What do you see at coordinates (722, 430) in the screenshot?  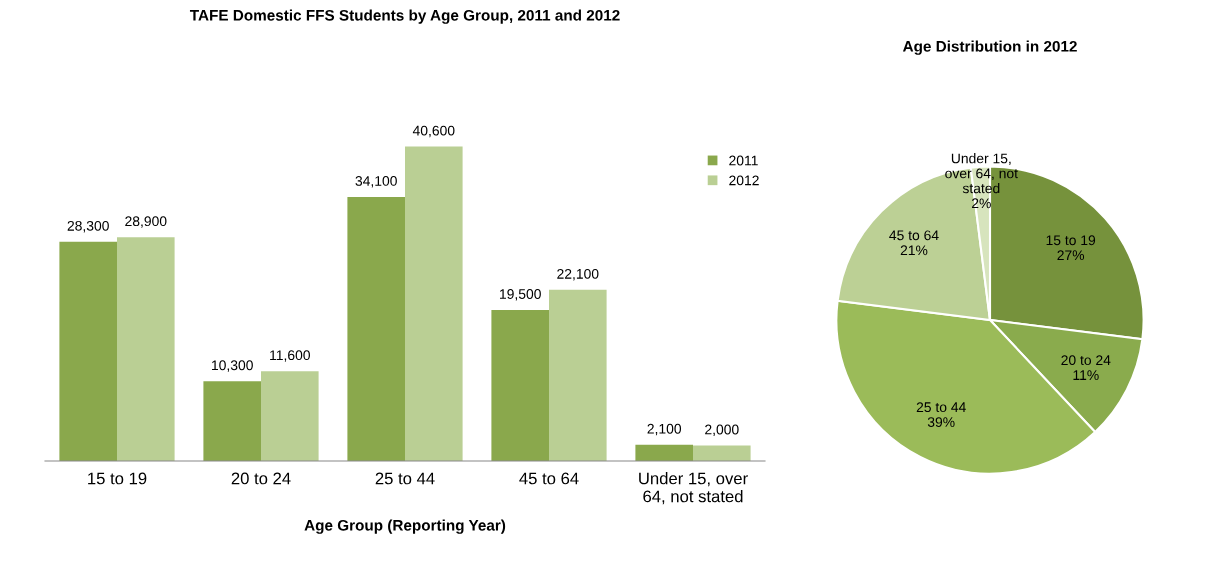 I see `data-label: 2,000` at bounding box center [722, 430].